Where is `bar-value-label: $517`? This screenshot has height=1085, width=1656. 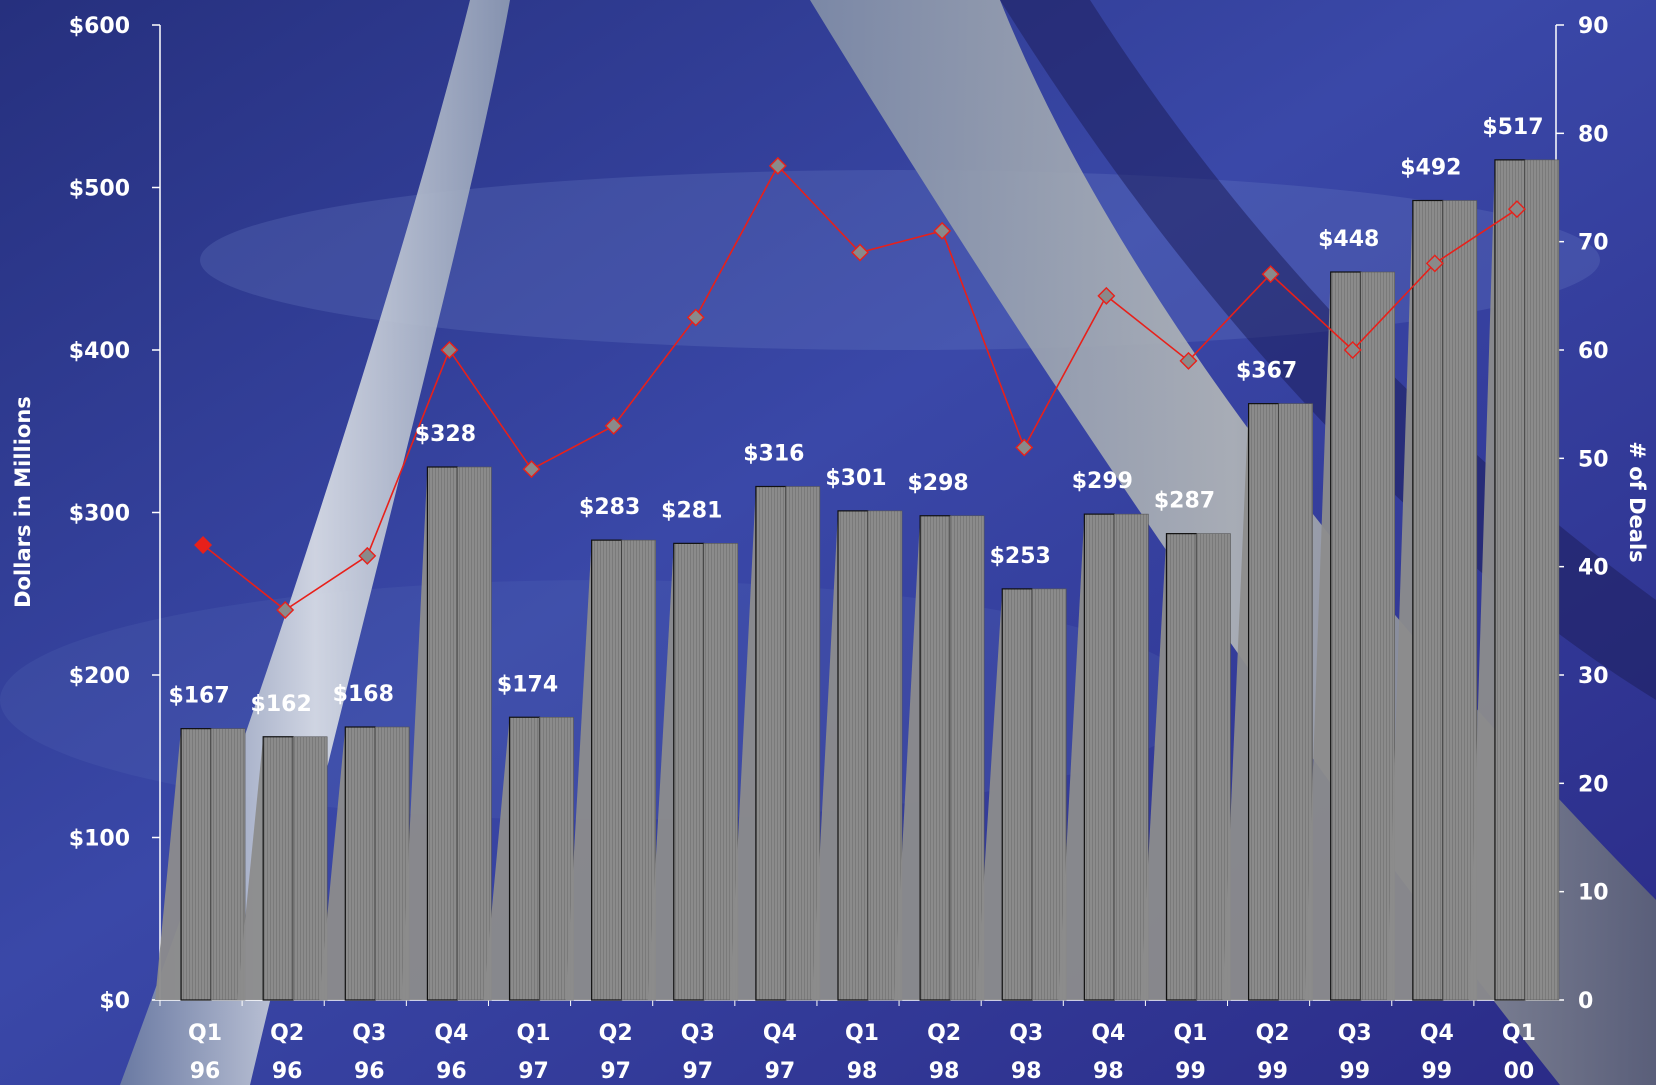
bar-value-label: $517 is located at coordinates (1512, 127).